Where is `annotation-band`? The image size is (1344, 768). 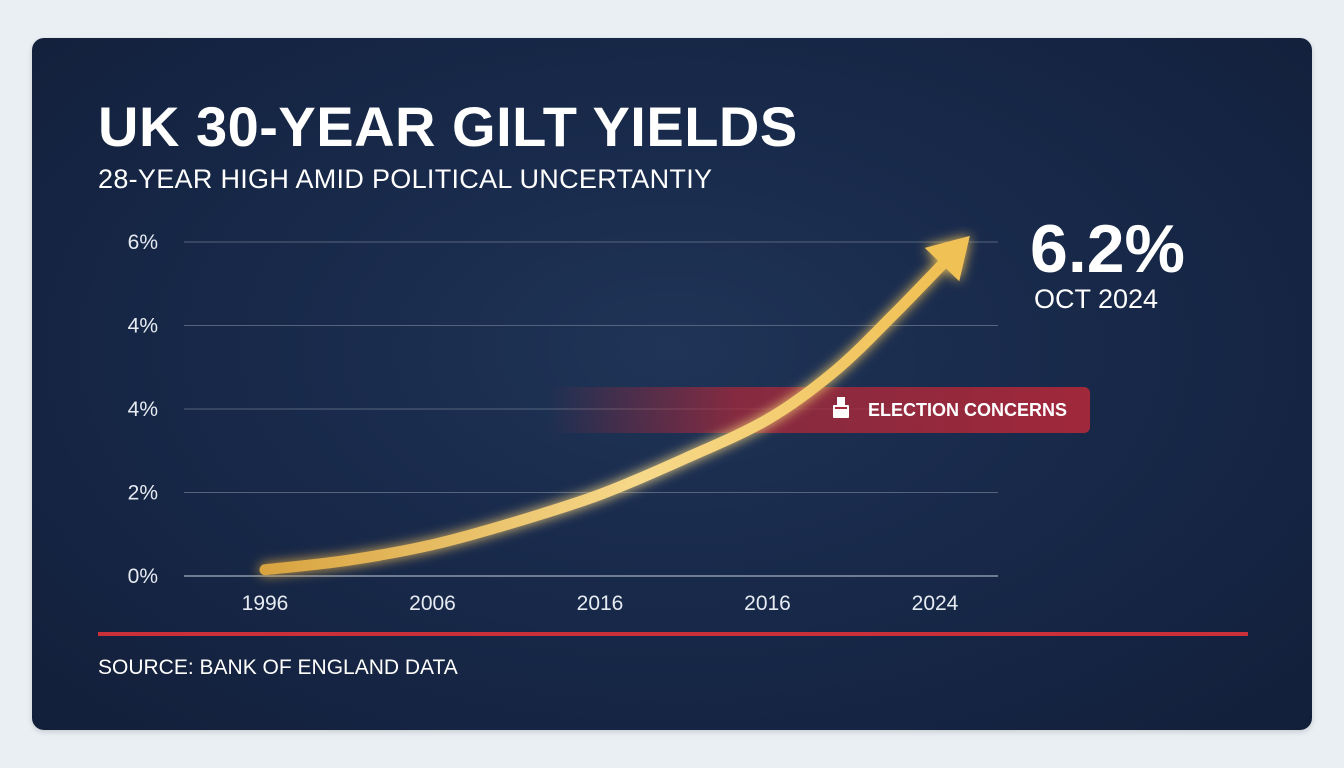 annotation-band is located at coordinates (818, 410).